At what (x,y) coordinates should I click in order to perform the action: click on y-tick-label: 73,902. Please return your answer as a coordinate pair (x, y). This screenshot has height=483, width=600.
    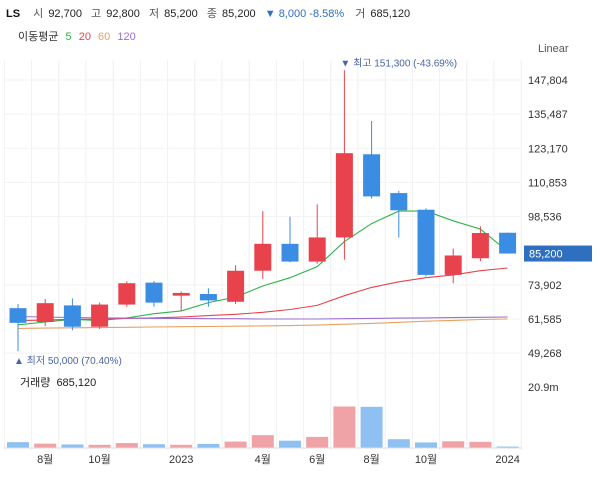
    Looking at the image, I should click on (545, 286).